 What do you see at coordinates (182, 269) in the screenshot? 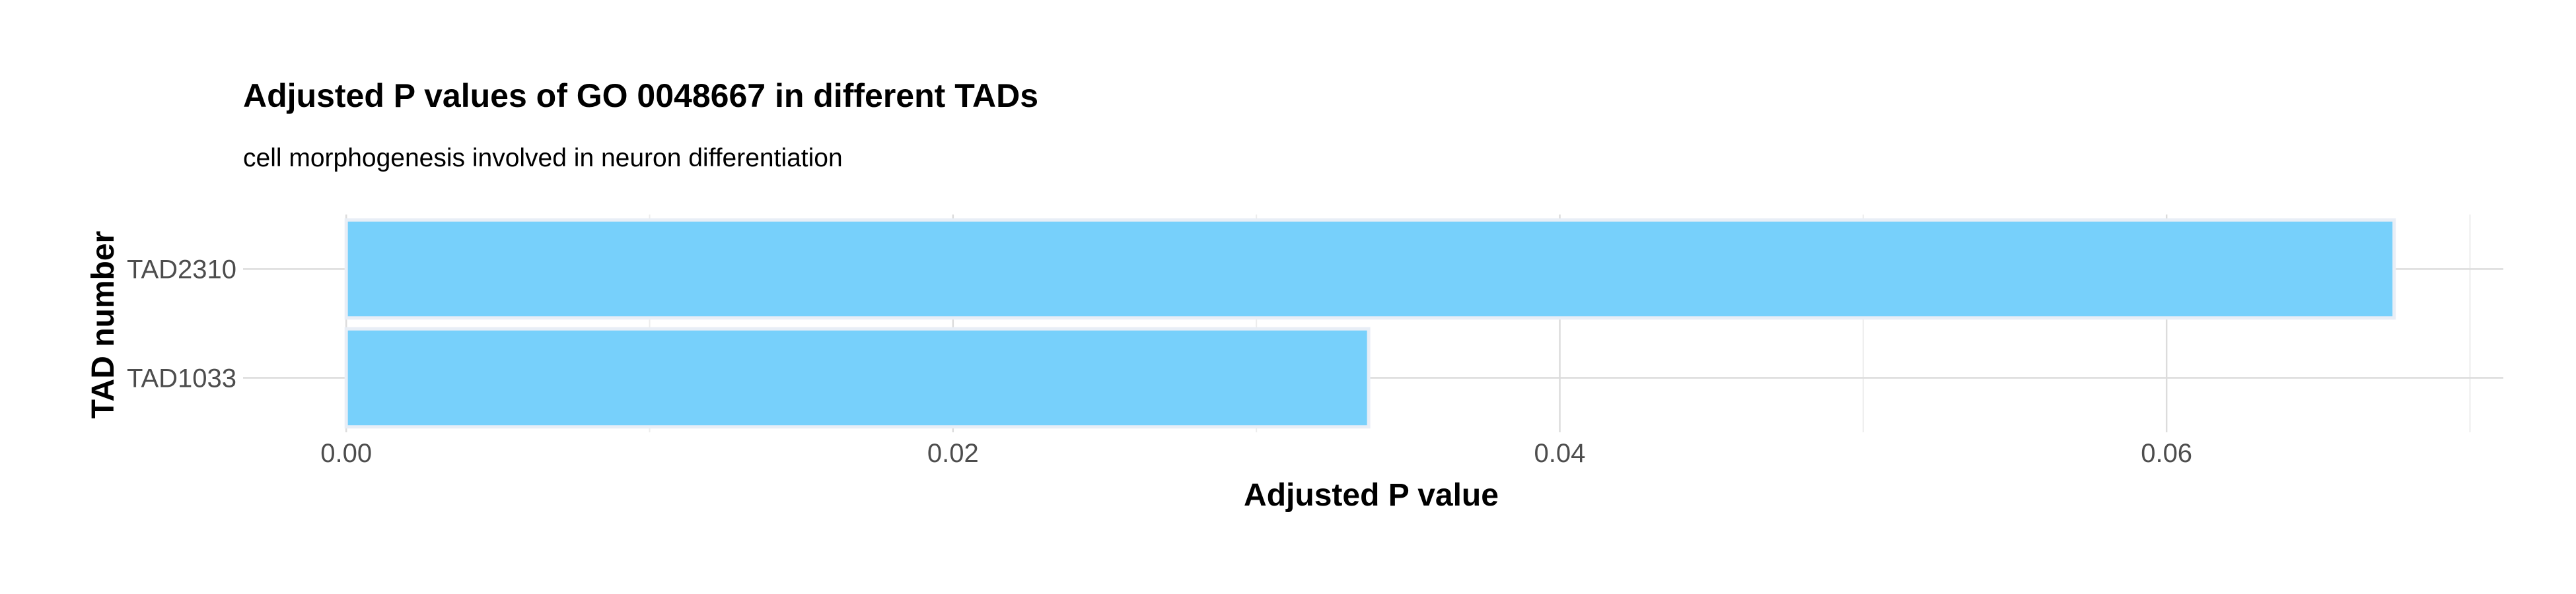
I see `y-tick-label: TAD2310` at bounding box center [182, 269].